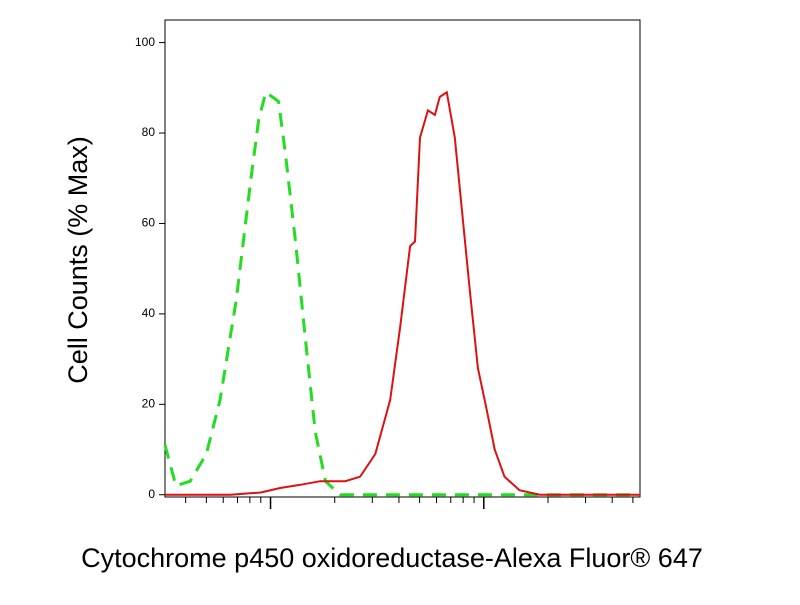 The height and width of the screenshot is (605, 800). What do you see at coordinates (151, 494) in the screenshot?
I see `y-tick-label: 0` at bounding box center [151, 494].